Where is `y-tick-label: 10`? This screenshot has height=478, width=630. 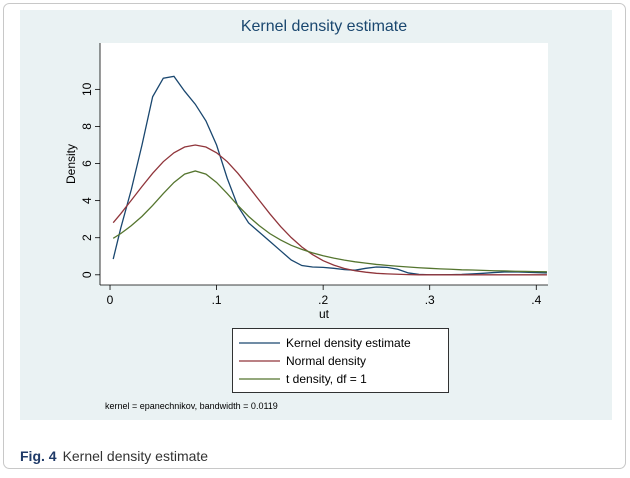
y-tick-label: 10 is located at coordinates (87, 89).